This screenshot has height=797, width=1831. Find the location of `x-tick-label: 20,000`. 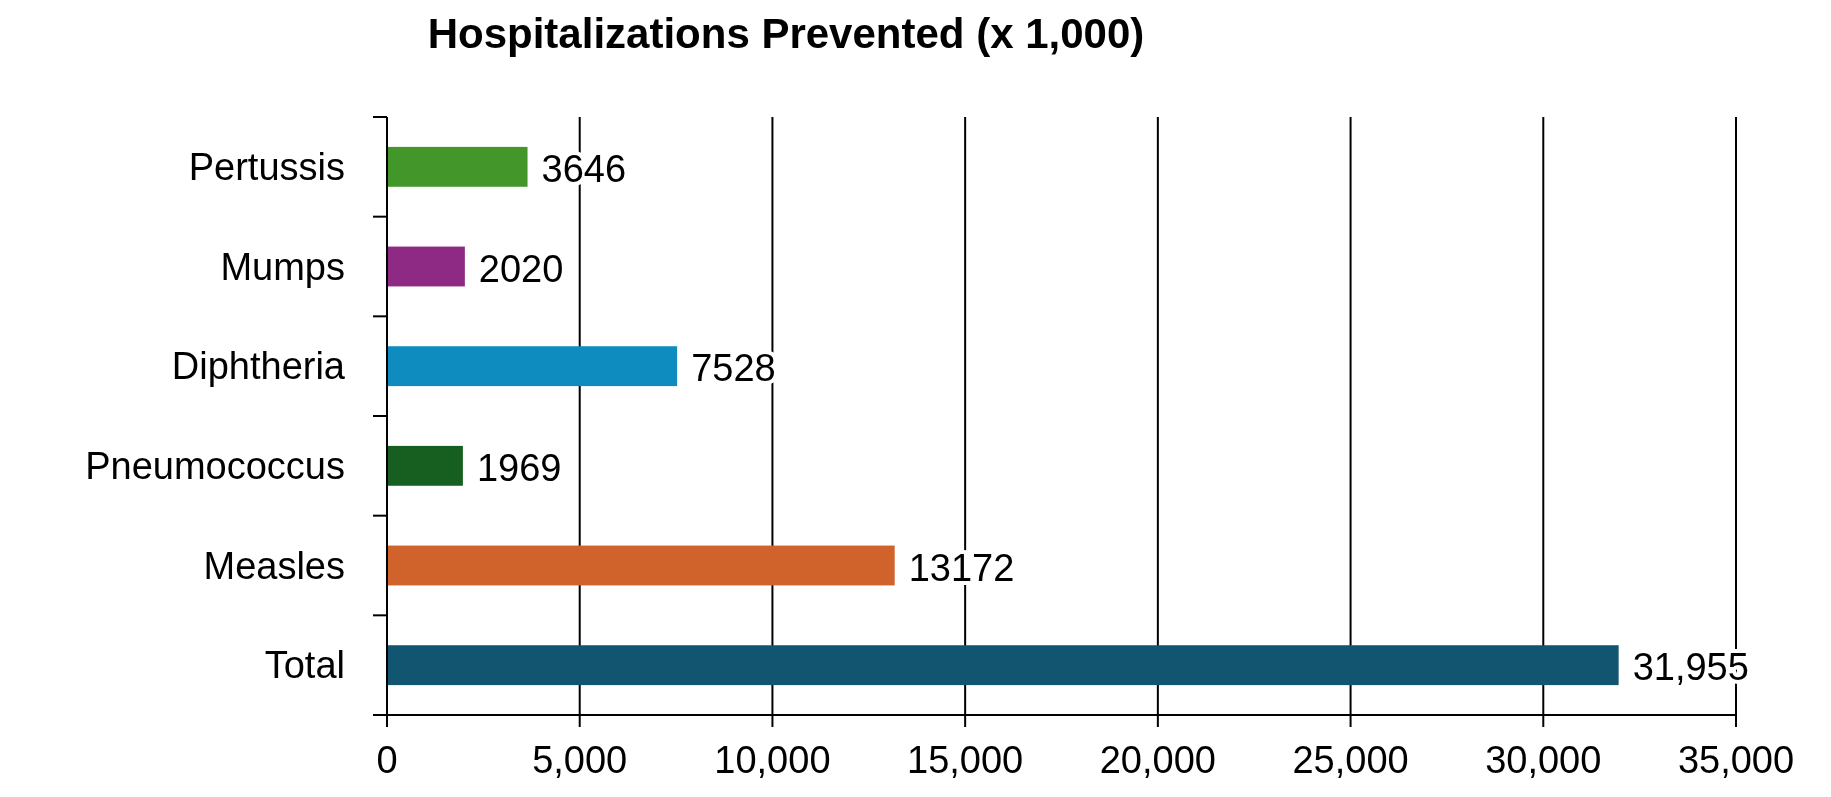

x-tick-label: 20,000 is located at coordinates (1157, 760).